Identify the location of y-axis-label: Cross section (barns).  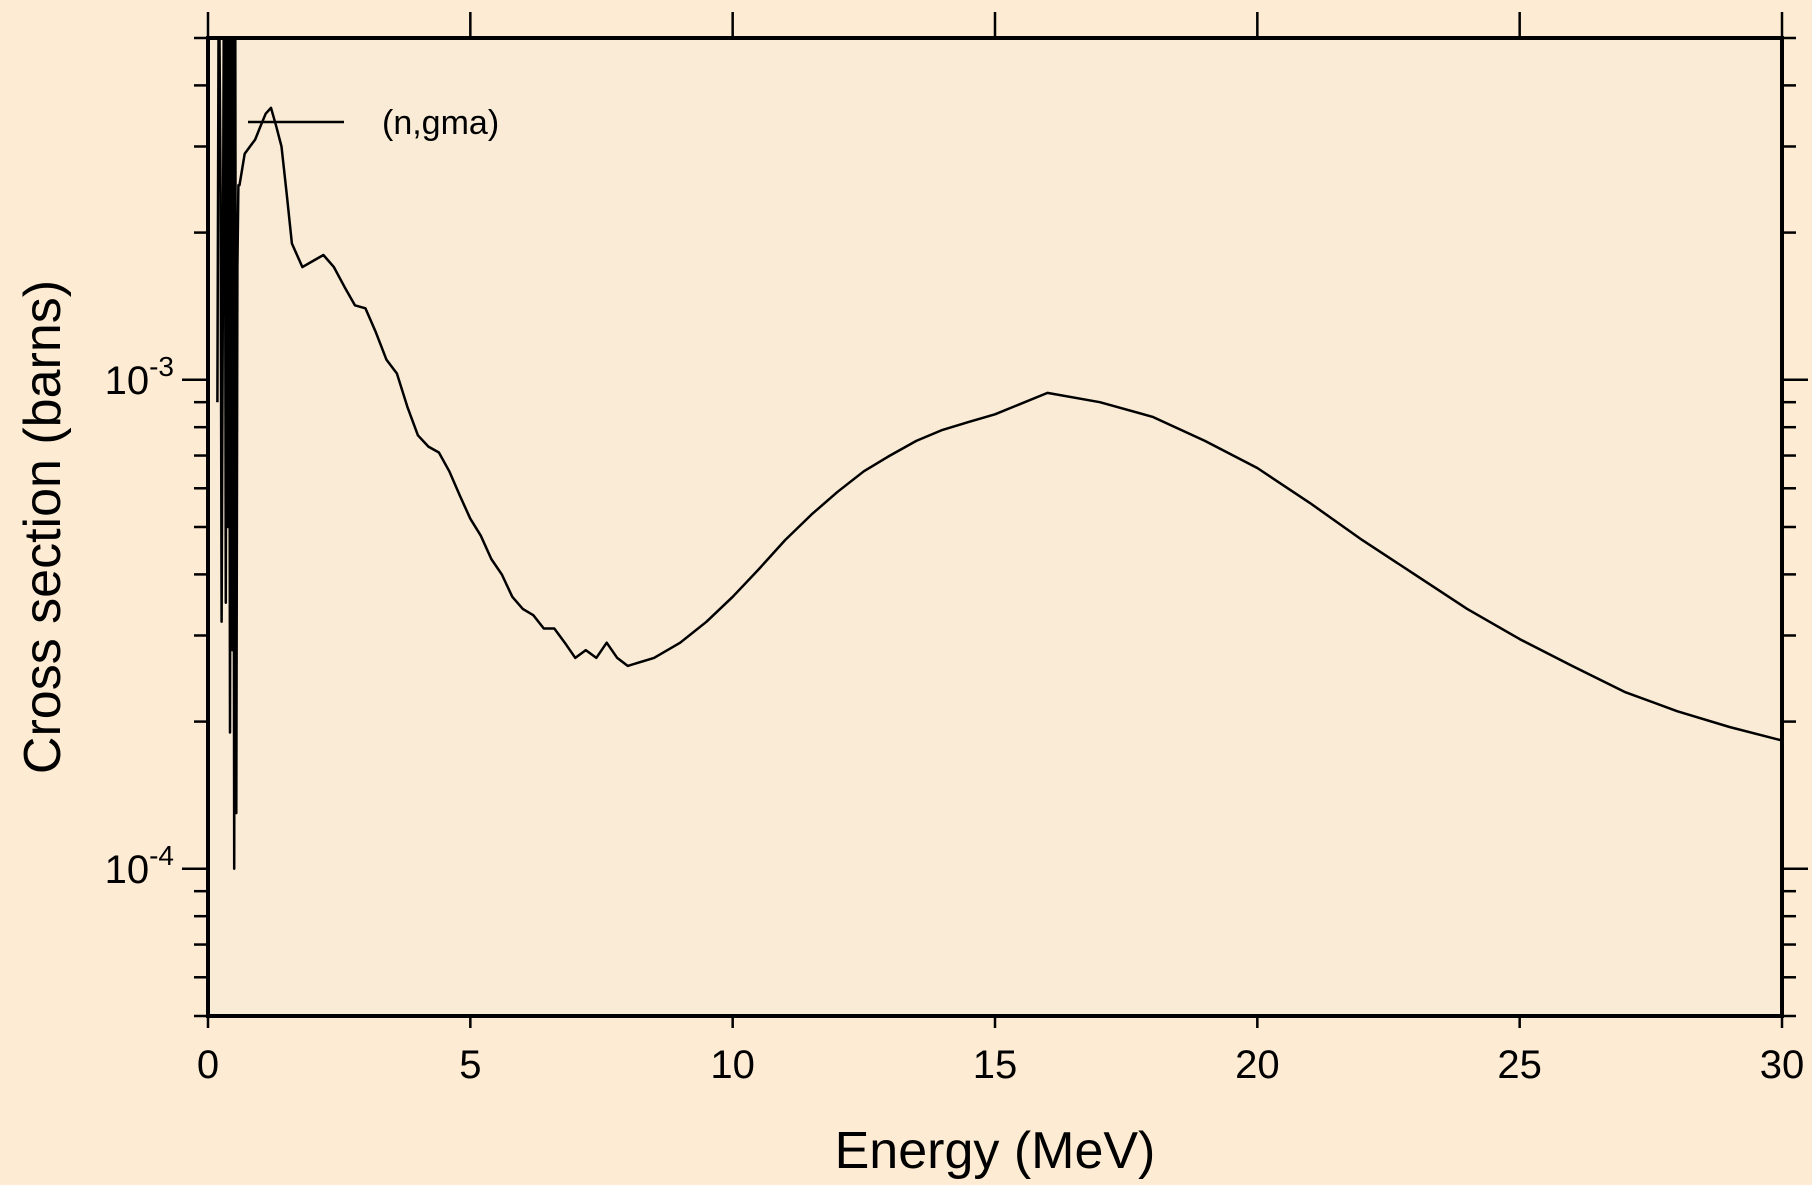
(43, 527).